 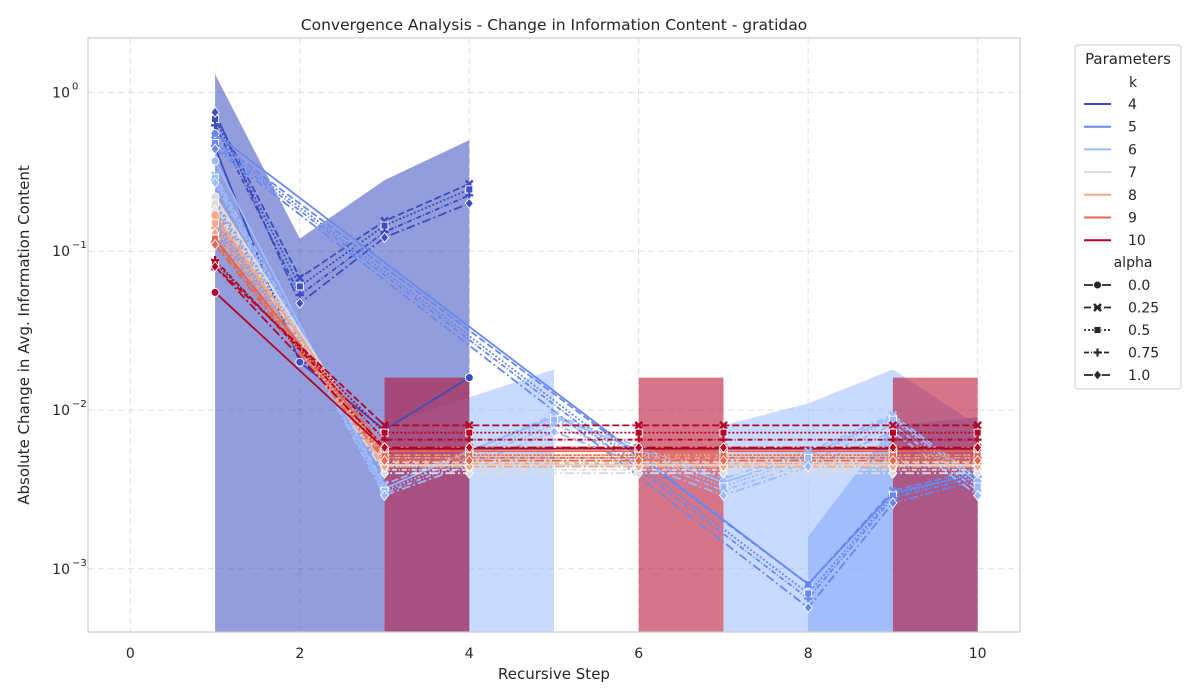 I want to click on x-tick-label: 8, so click(x=808, y=654).